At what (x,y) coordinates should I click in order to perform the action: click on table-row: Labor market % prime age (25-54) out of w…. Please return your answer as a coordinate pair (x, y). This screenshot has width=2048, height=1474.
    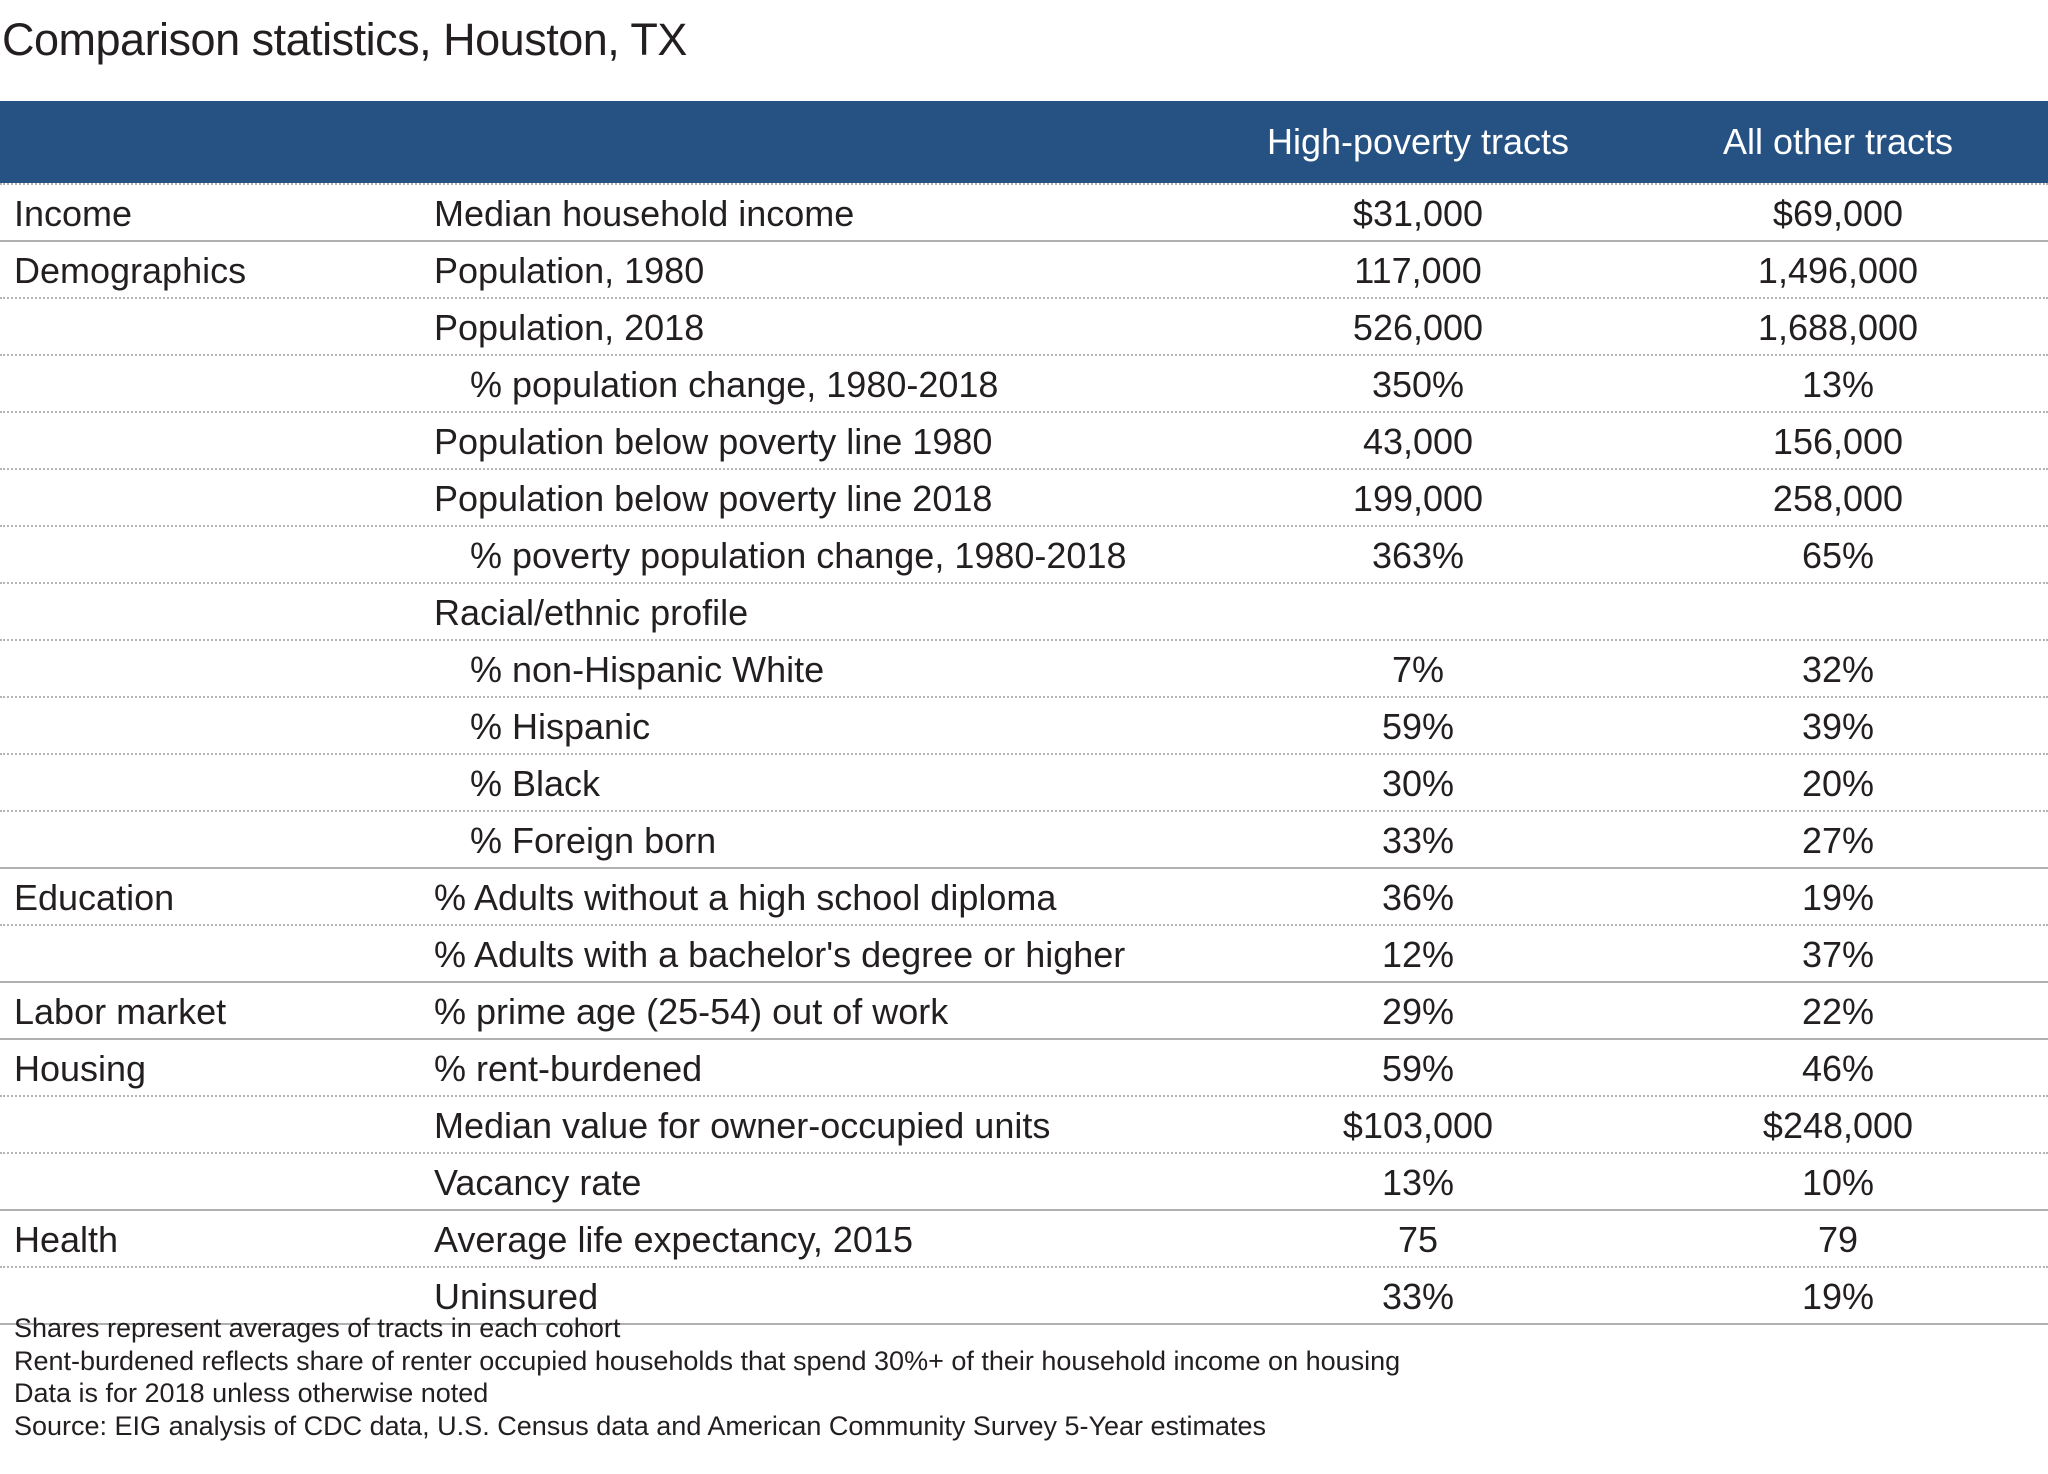
    Looking at the image, I should click on (1024, 1009).